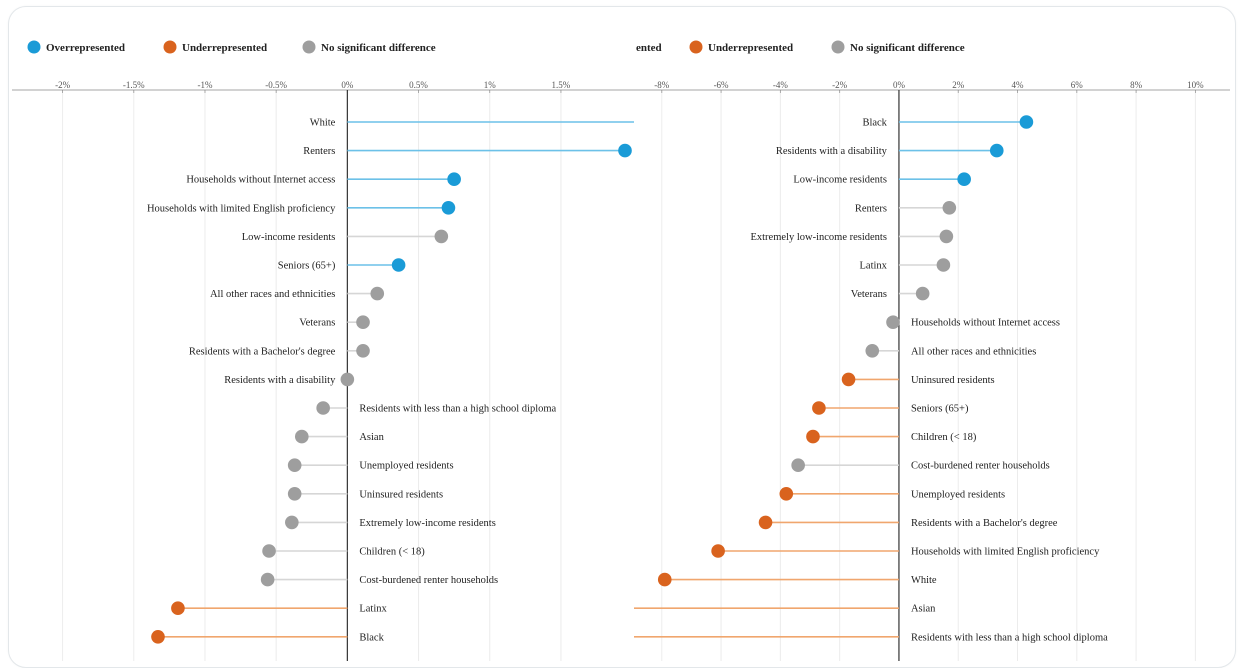 This screenshot has width=1242, height=668. Describe the element at coordinates (661, 85) in the screenshot. I see `x-tick-label: -8%` at that location.